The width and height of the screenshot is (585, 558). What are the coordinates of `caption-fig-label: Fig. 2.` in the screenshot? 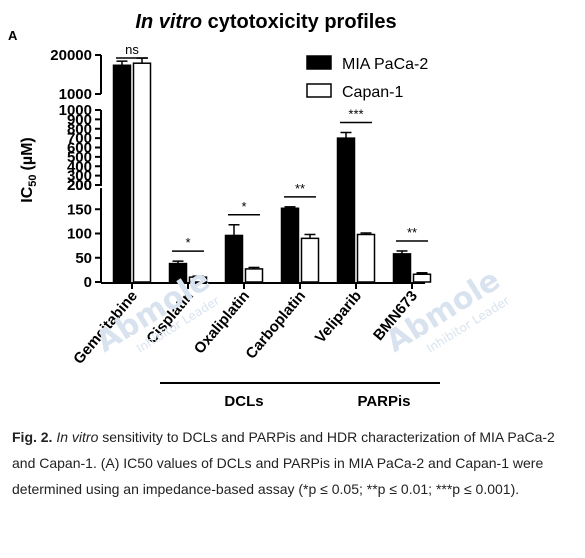 It's located at (32, 437).